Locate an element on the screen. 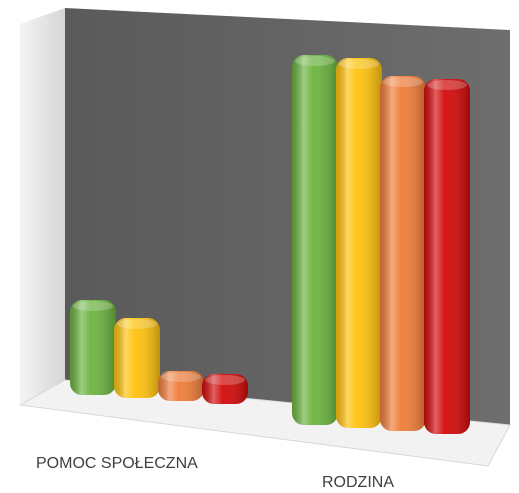 The width and height of the screenshot is (519, 493). category-label: RODZINA is located at coordinates (358, 482).